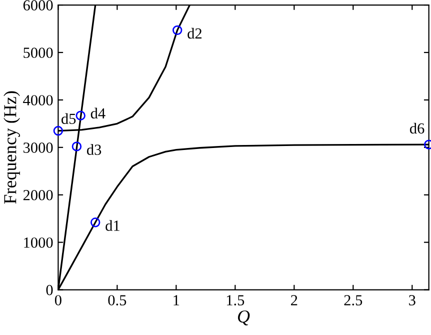  I want to click on x-tick-label: 2.5, so click(353, 300).